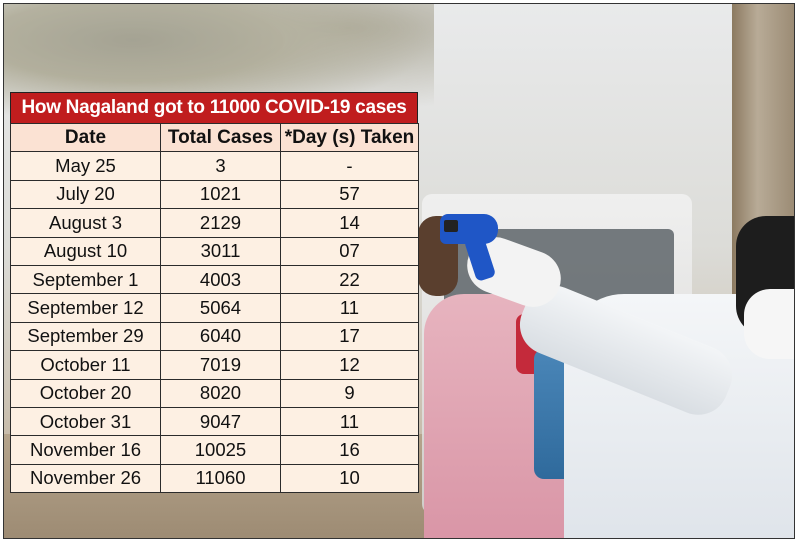 This screenshot has height=544, width=800. I want to click on cell-total-cases: 3011, so click(220, 251).